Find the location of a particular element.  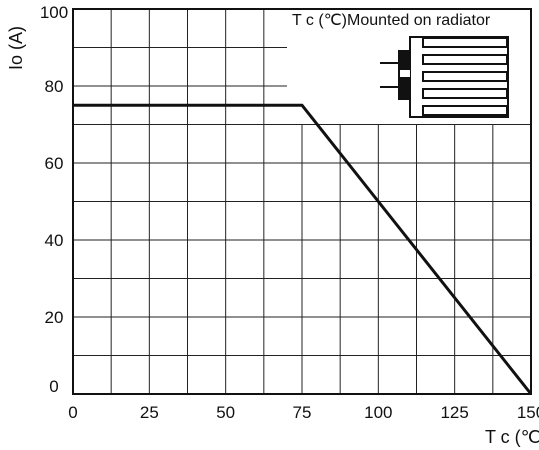

x-tick-label: 125 is located at coordinates (454, 412).